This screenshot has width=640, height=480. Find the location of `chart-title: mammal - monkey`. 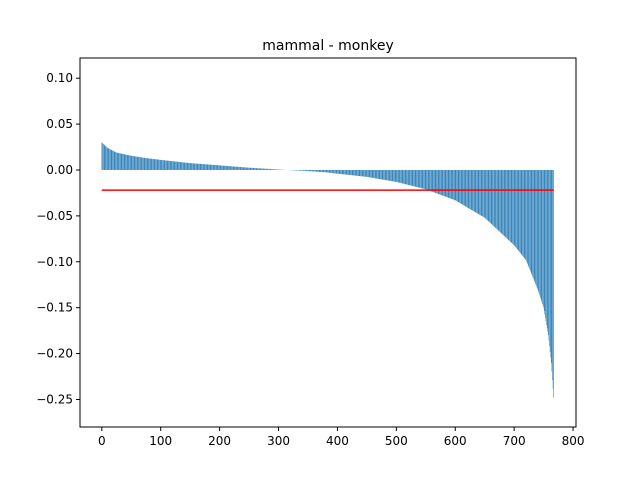

chart-title: mammal - monkey is located at coordinates (328, 46).